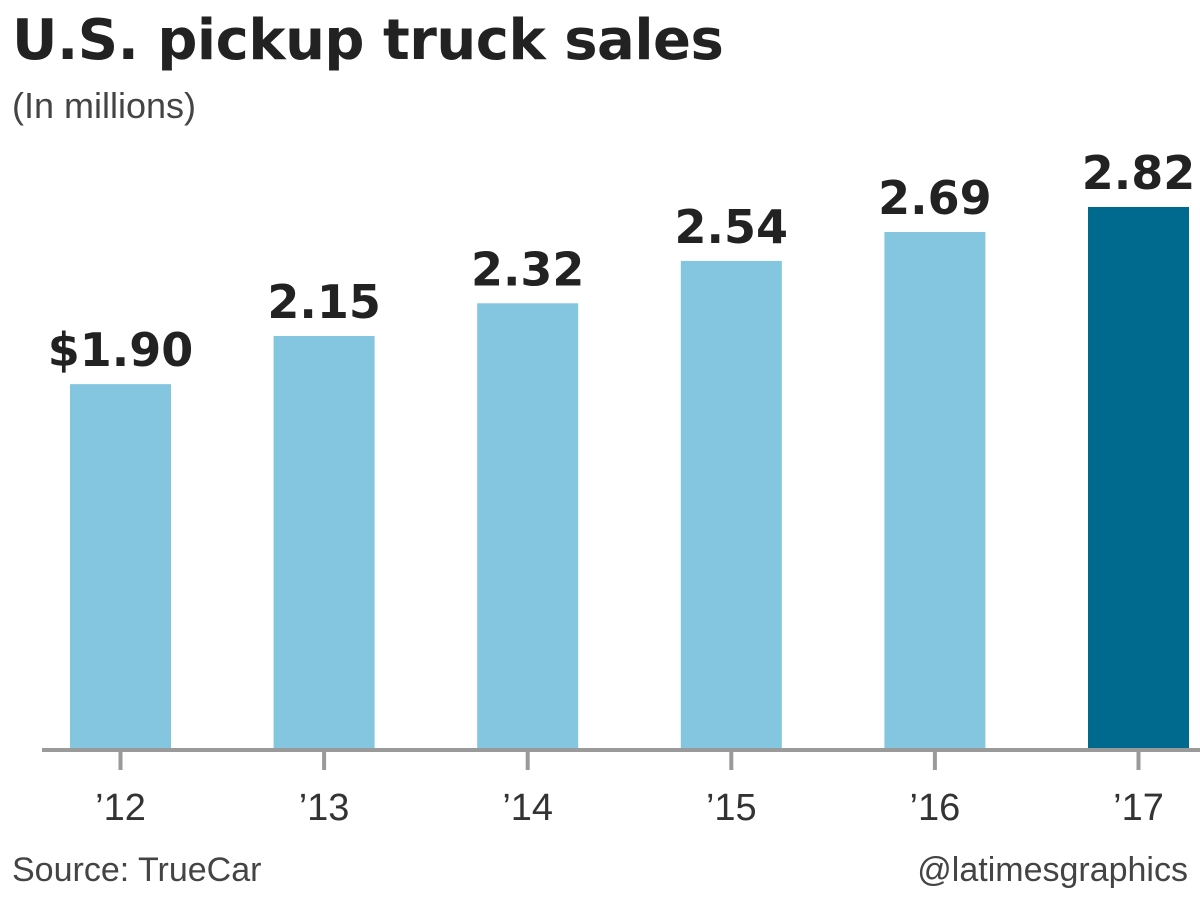  What do you see at coordinates (137, 870) in the screenshot?
I see `source-note: Source: TrueCar` at bounding box center [137, 870].